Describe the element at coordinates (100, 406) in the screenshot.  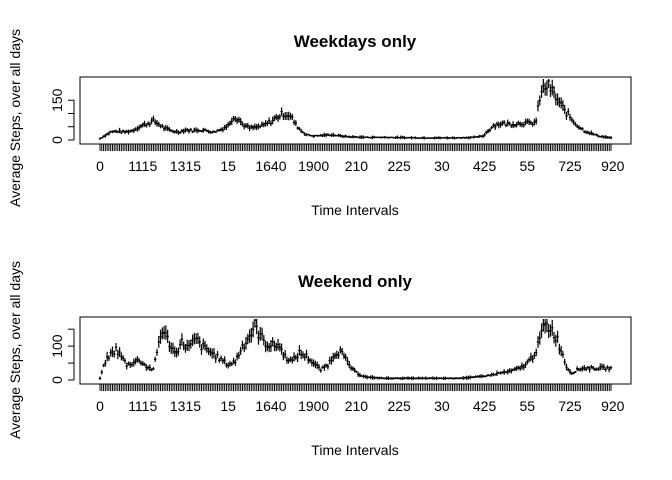
I see `x-tick-label: 0` at that location.